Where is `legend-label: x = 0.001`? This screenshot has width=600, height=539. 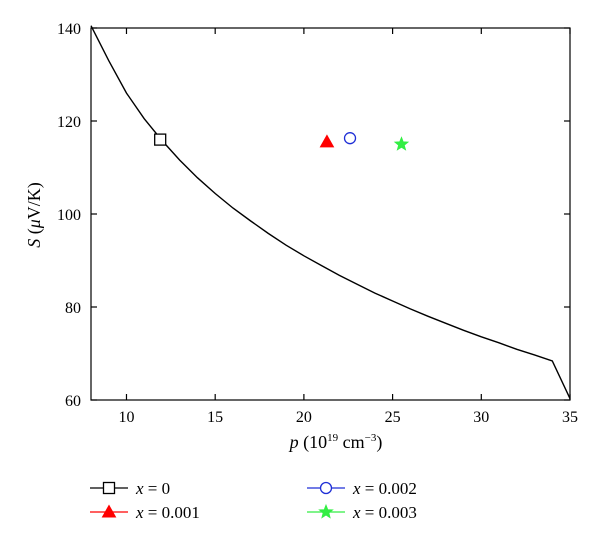
legend-label: x = 0.001 is located at coordinates (167, 512).